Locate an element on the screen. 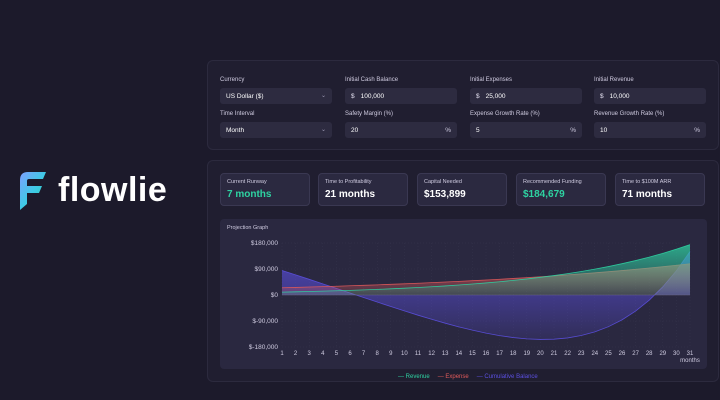 The width and height of the screenshot is (720, 400). safety-margin-field: Safety Margin (%) 20 % is located at coordinates (401, 124).